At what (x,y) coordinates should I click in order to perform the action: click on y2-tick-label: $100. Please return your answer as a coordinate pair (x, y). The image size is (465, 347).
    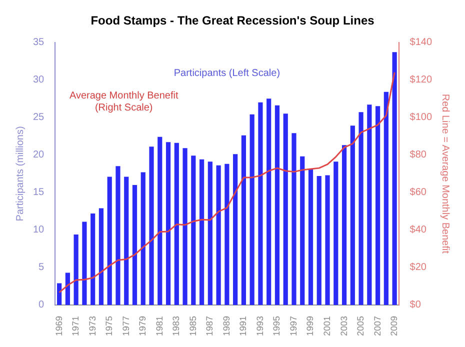
    Looking at the image, I should click on (421, 118).